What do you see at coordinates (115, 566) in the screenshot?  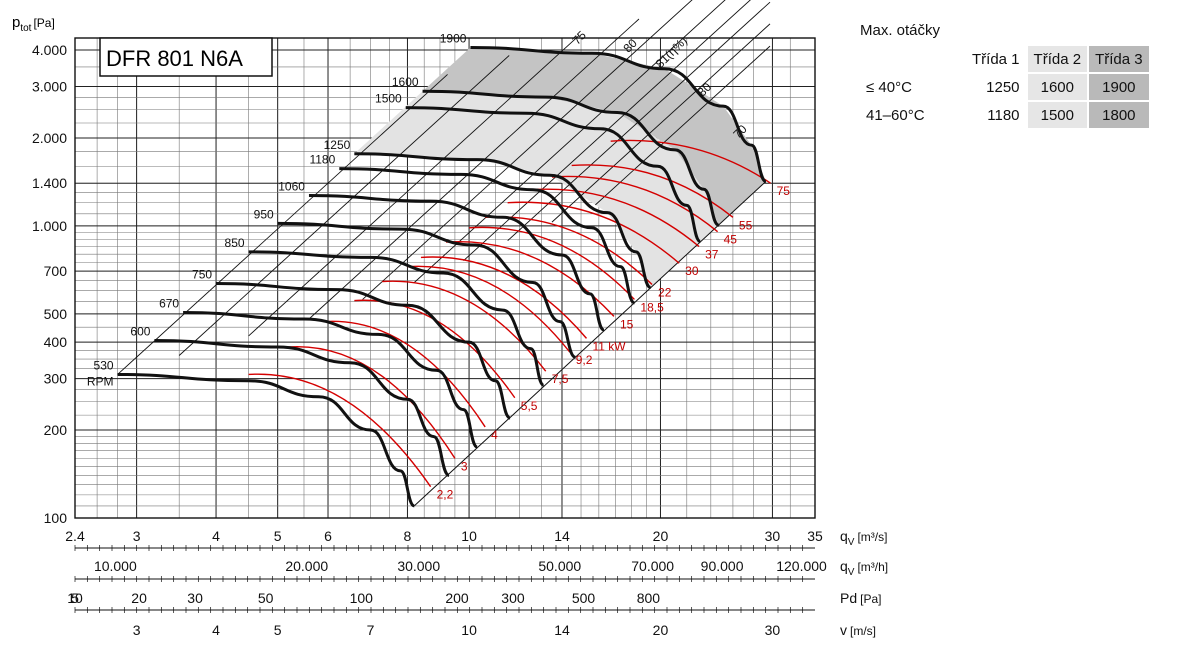 I see `scale-tick-label: 10.000` at bounding box center [115, 566].